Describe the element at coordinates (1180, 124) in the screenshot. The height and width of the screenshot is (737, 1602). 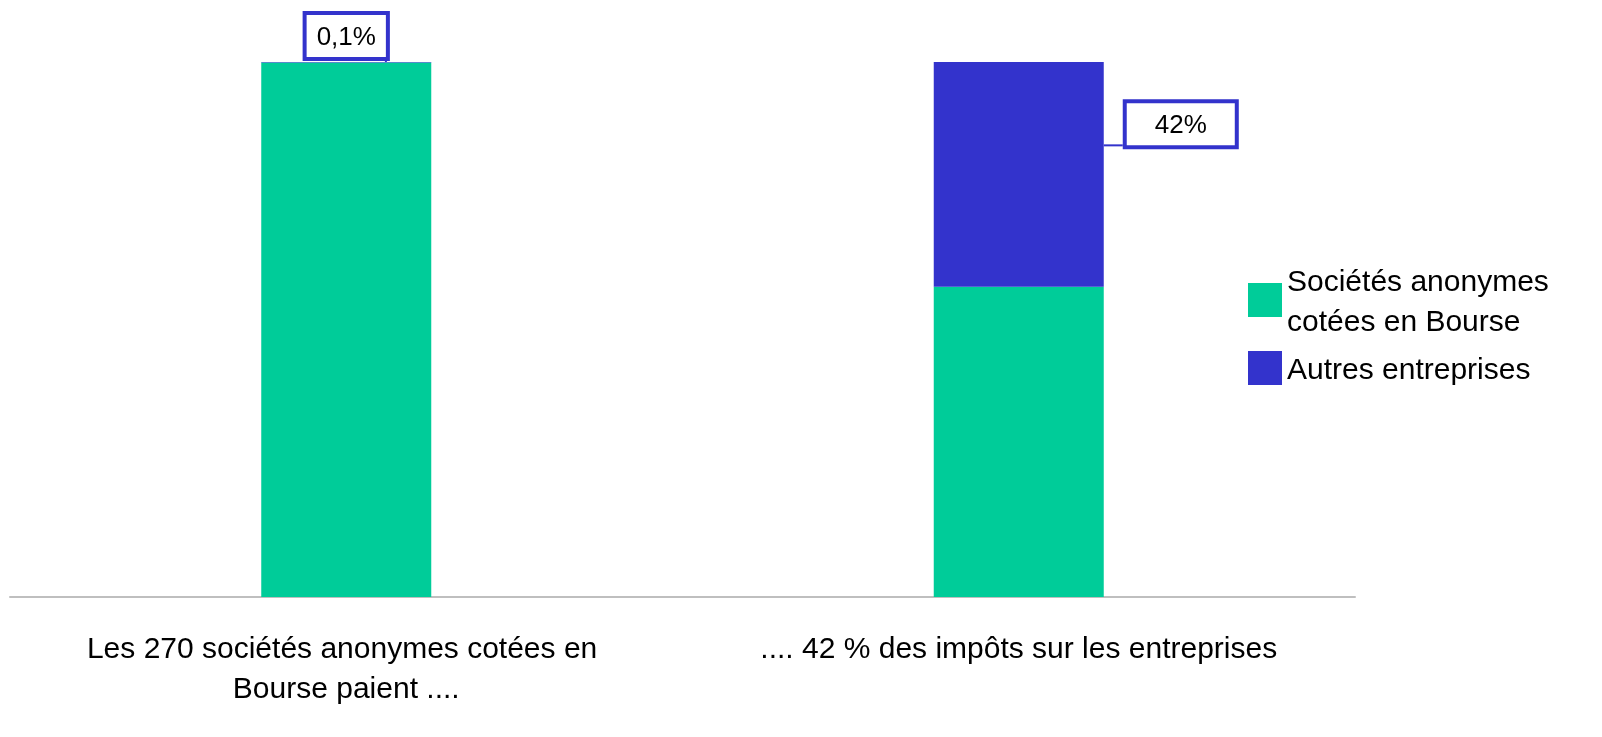
I see `data-label: 42%` at that location.